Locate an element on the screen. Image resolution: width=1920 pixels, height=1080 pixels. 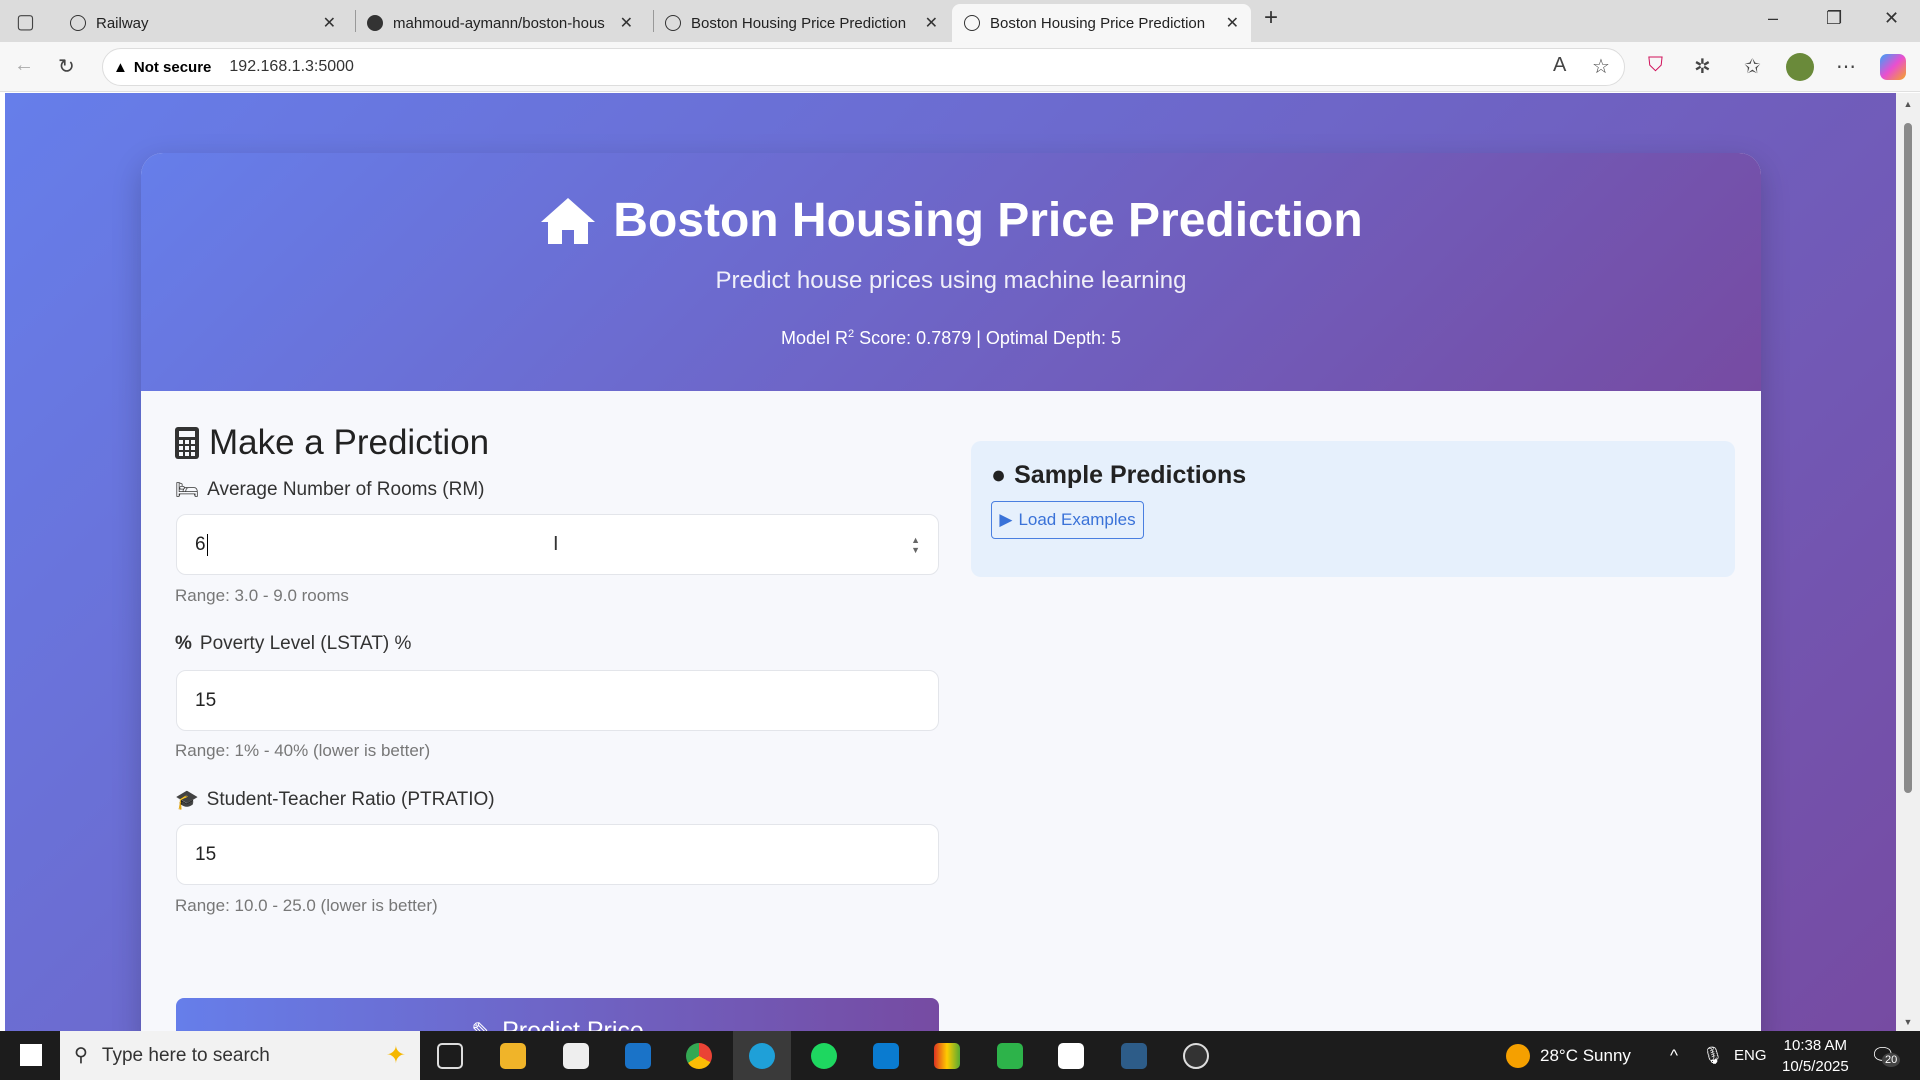
spinner-arrows-icon: ▲ ▼ is located at coordinates (915, 544).